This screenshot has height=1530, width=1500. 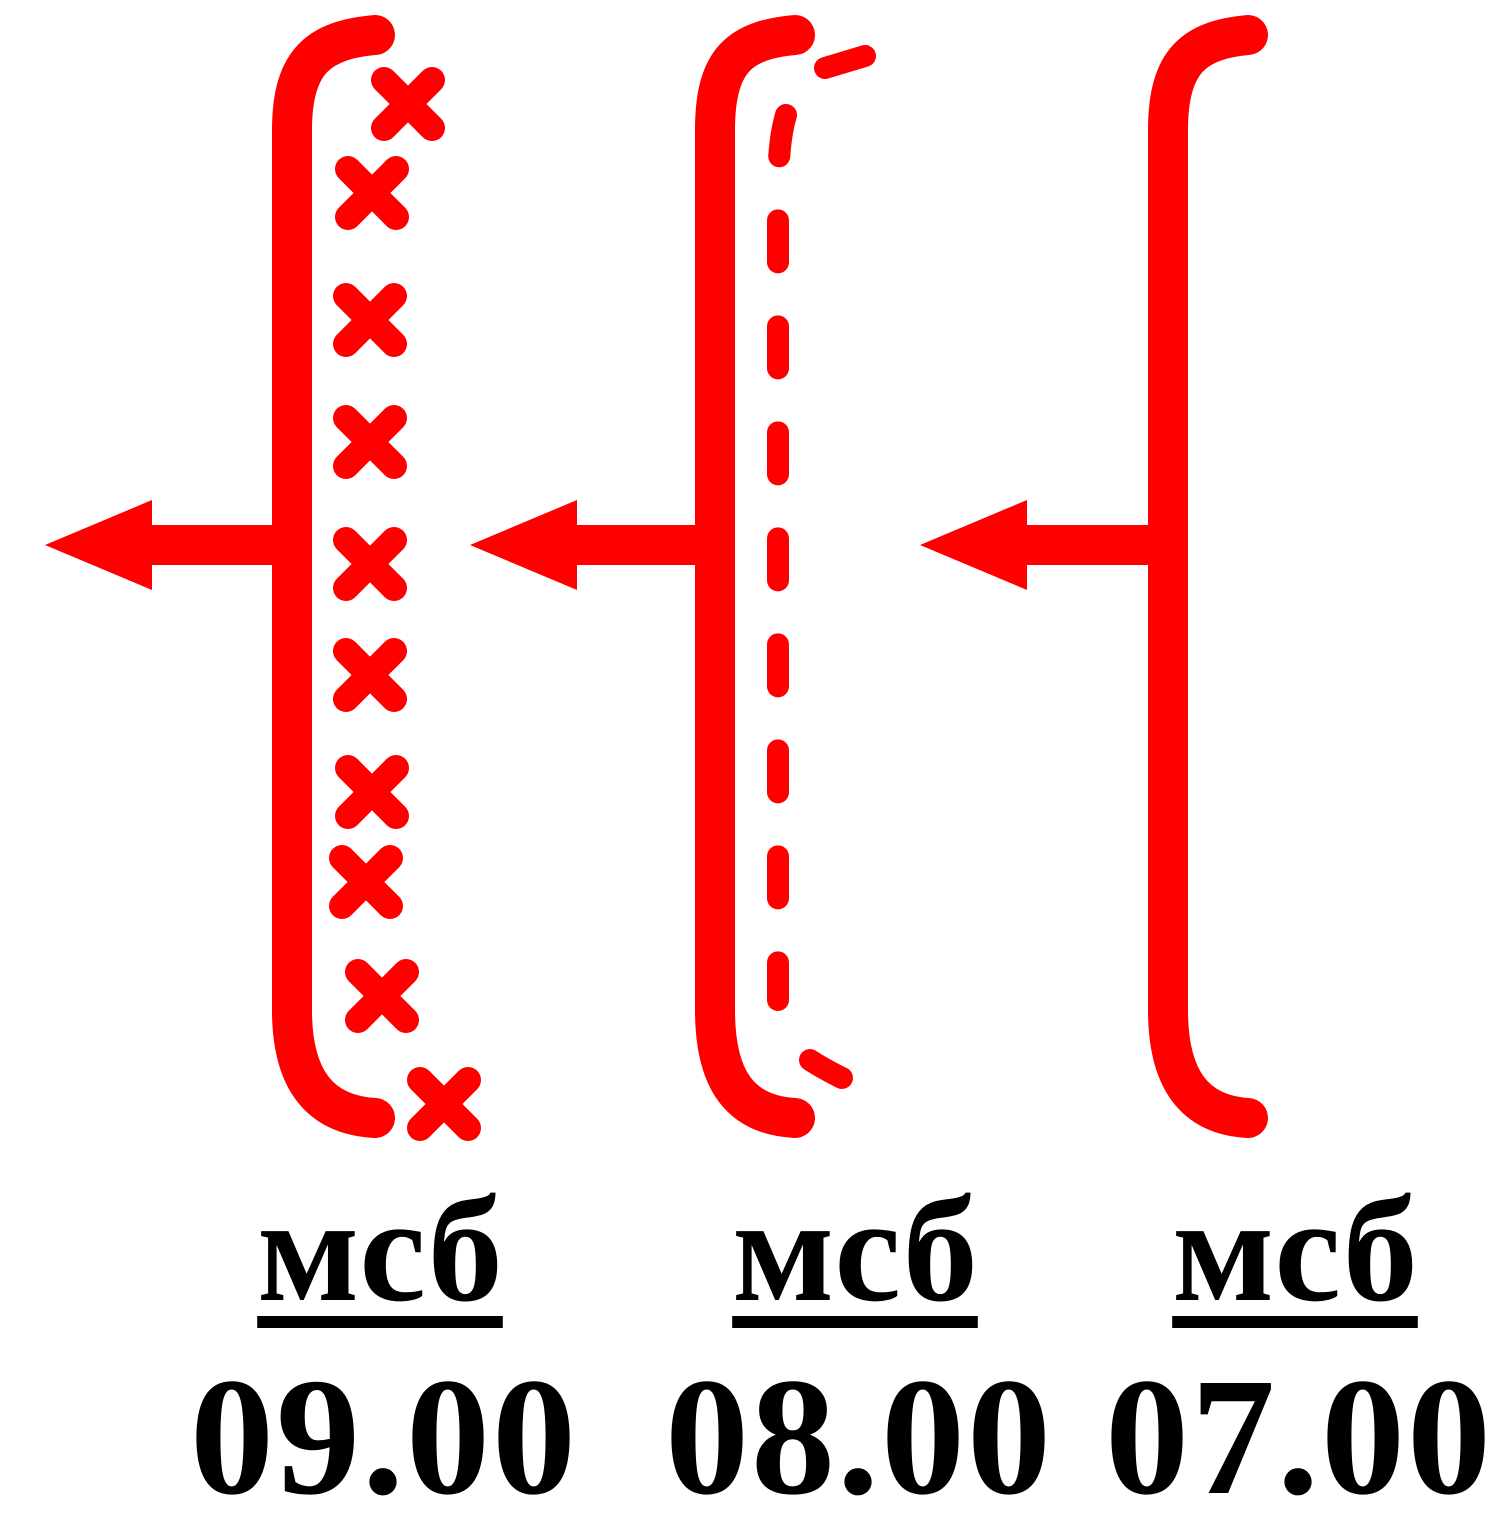 I want to click on label-group-0900: мсб 09.00, so click(x=384, y=1348).